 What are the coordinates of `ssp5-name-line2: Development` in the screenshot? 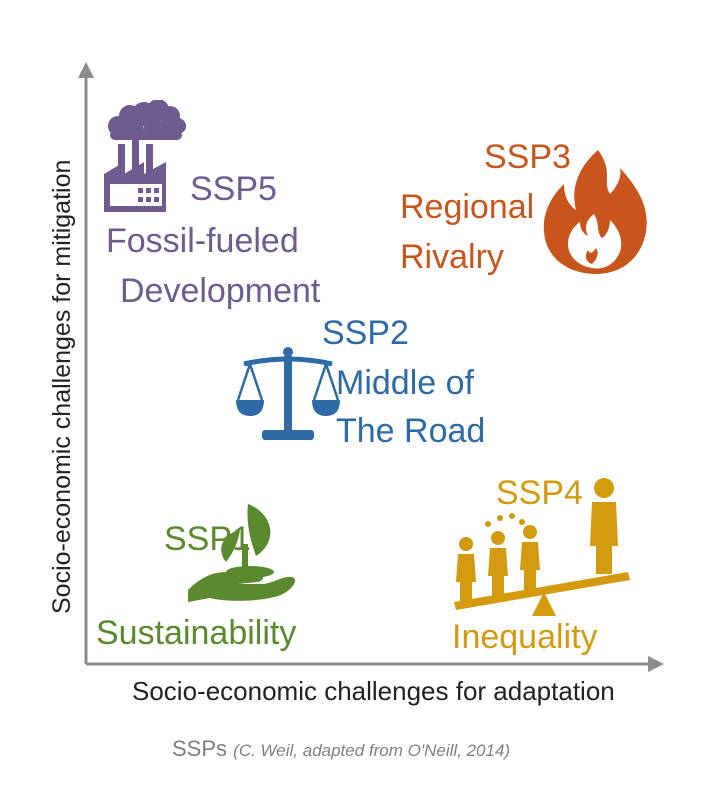 It's located at (220, 291).